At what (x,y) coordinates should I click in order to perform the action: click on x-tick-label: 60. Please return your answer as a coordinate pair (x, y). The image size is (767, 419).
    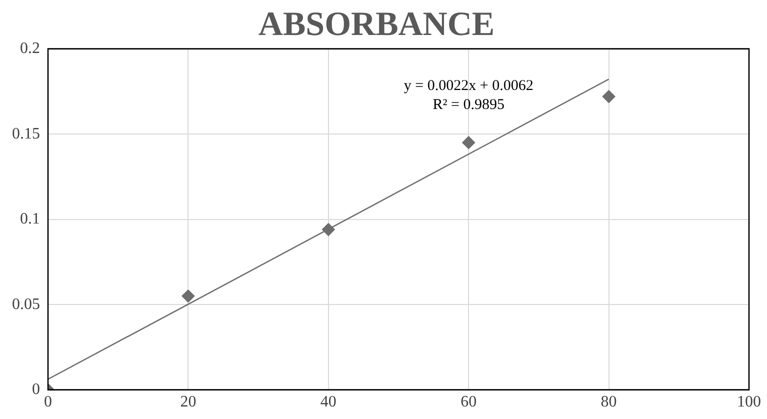
    Looking at the image, I should click on (468, 402).